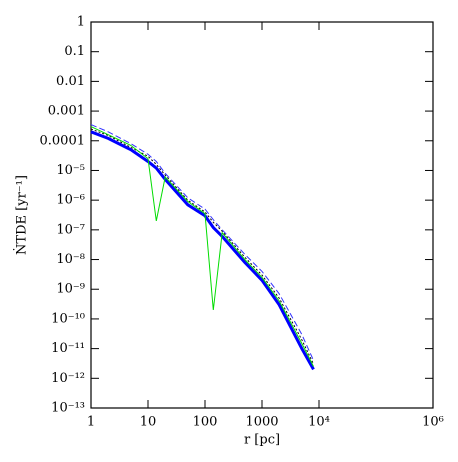  What do you see at coordinates (70, 81) in the screenshot?
I see `y-tick-label: 0.01` at bounding box center [70, 81].